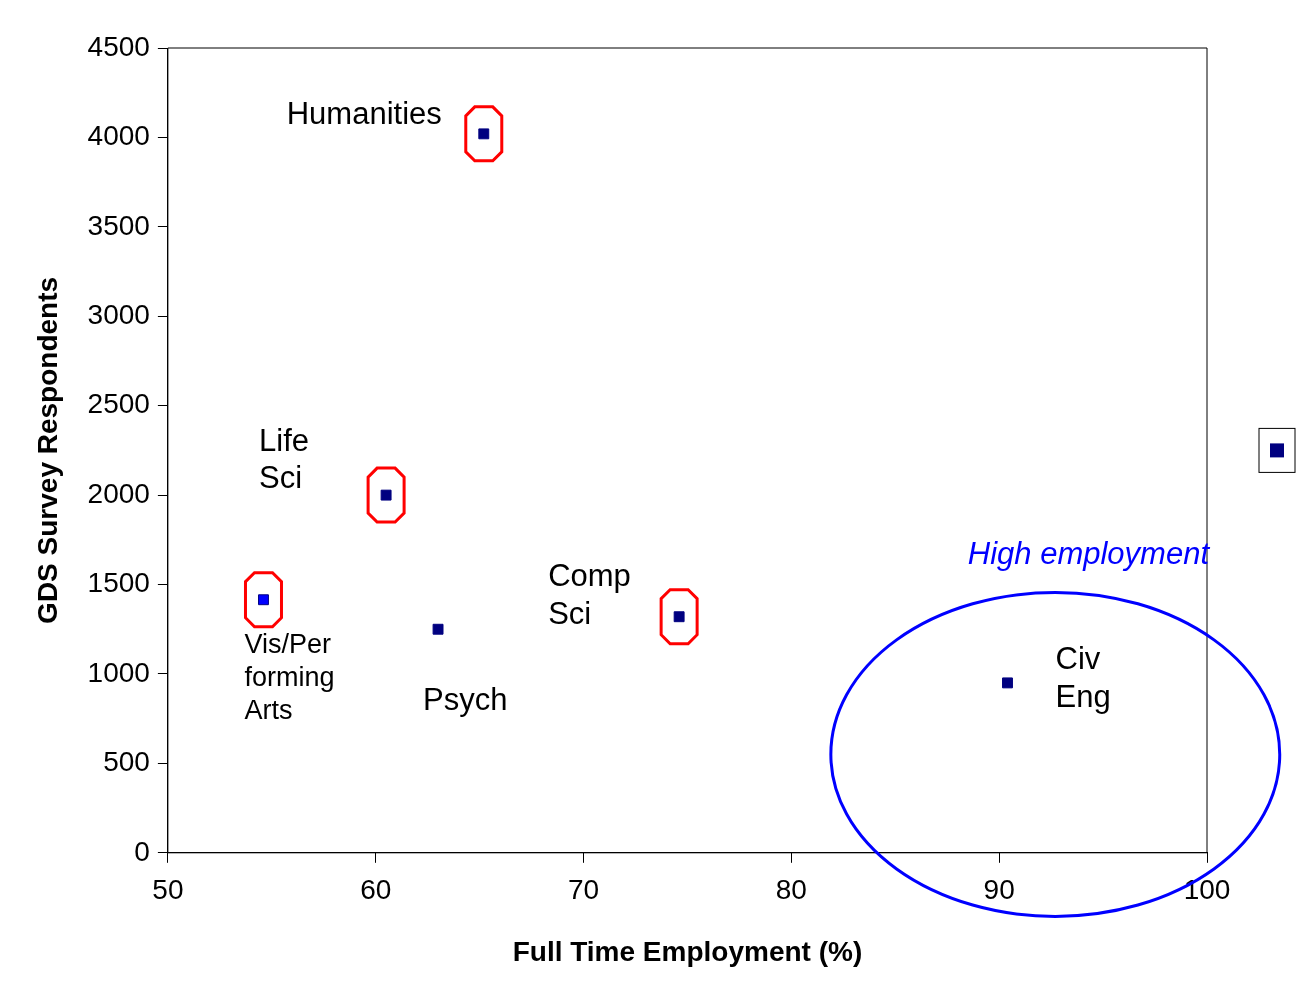 The image size is (1305, 1002). Describe the element at coordinates (126, 762) in the screenshot. I see `y-tick-label: 500` at that location.